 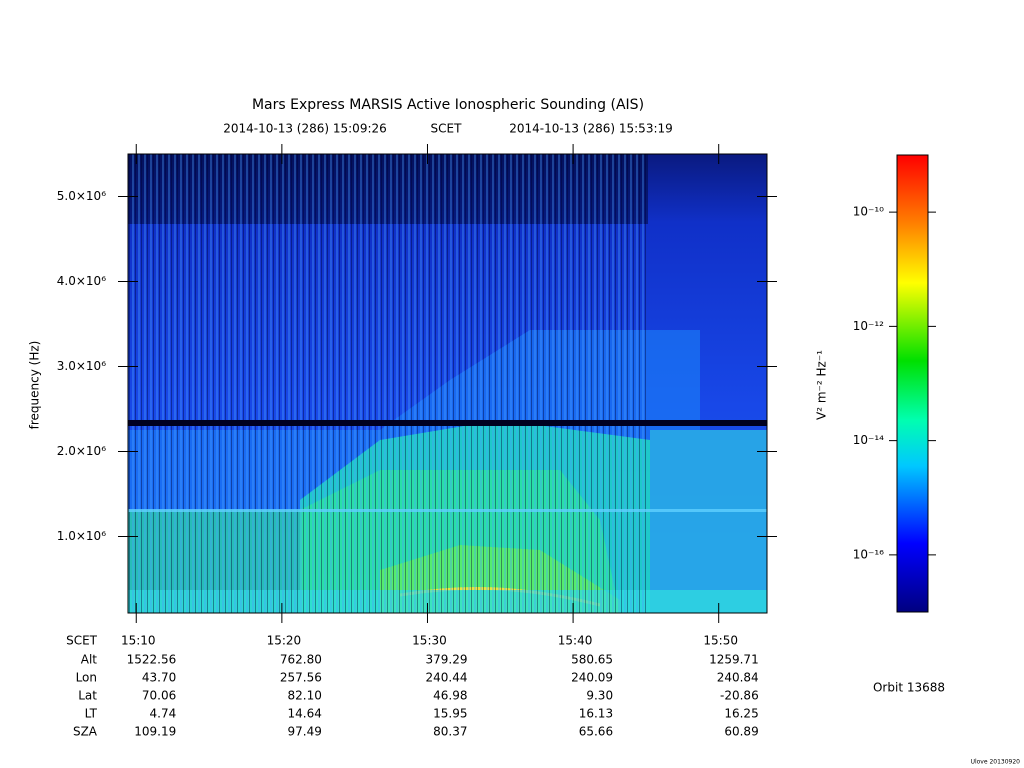 I want to click on colorbar-tick-label: 10⁻¹⁴, so click(x=868, y=440).